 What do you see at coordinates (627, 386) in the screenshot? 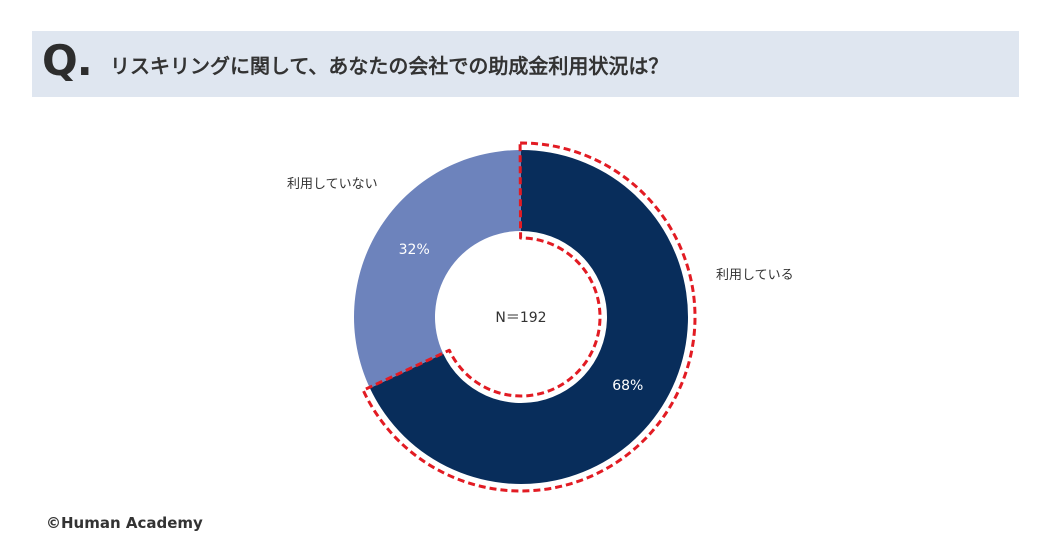
I see `slice-value-label: 68%` at bounding box center [627, 386].